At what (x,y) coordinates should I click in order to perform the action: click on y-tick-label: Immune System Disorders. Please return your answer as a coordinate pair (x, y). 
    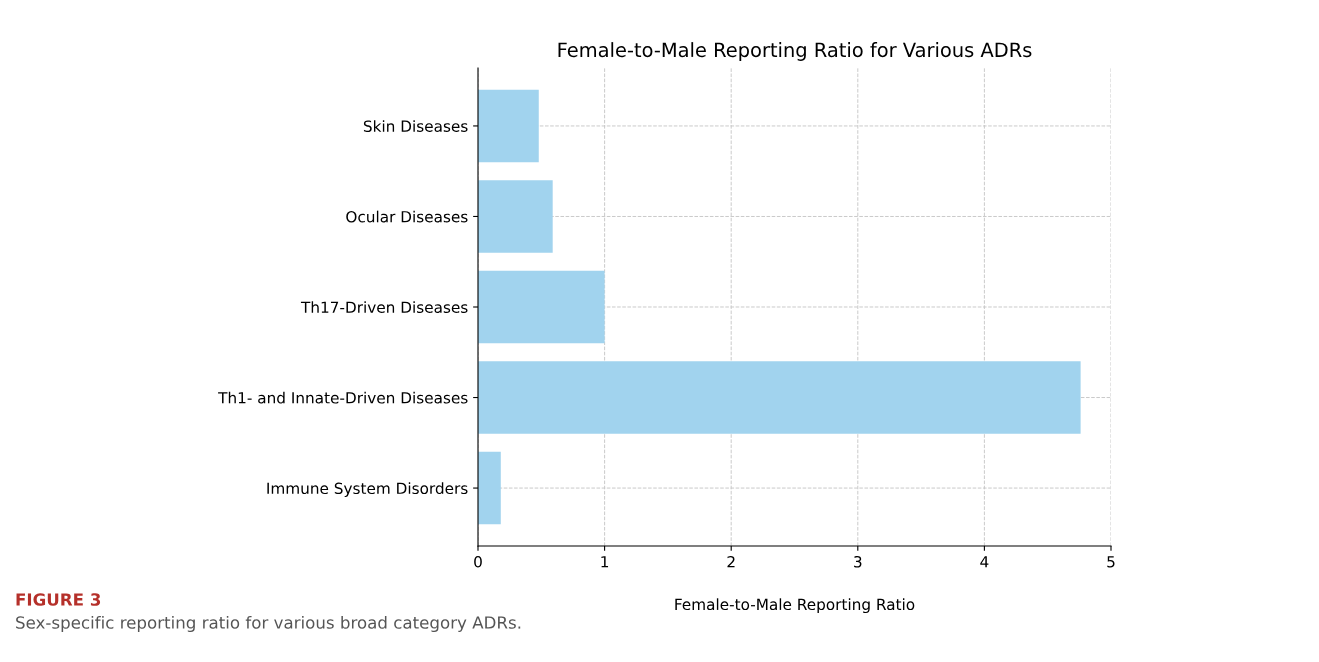
    Looking at the image, I should click on (367, 490).